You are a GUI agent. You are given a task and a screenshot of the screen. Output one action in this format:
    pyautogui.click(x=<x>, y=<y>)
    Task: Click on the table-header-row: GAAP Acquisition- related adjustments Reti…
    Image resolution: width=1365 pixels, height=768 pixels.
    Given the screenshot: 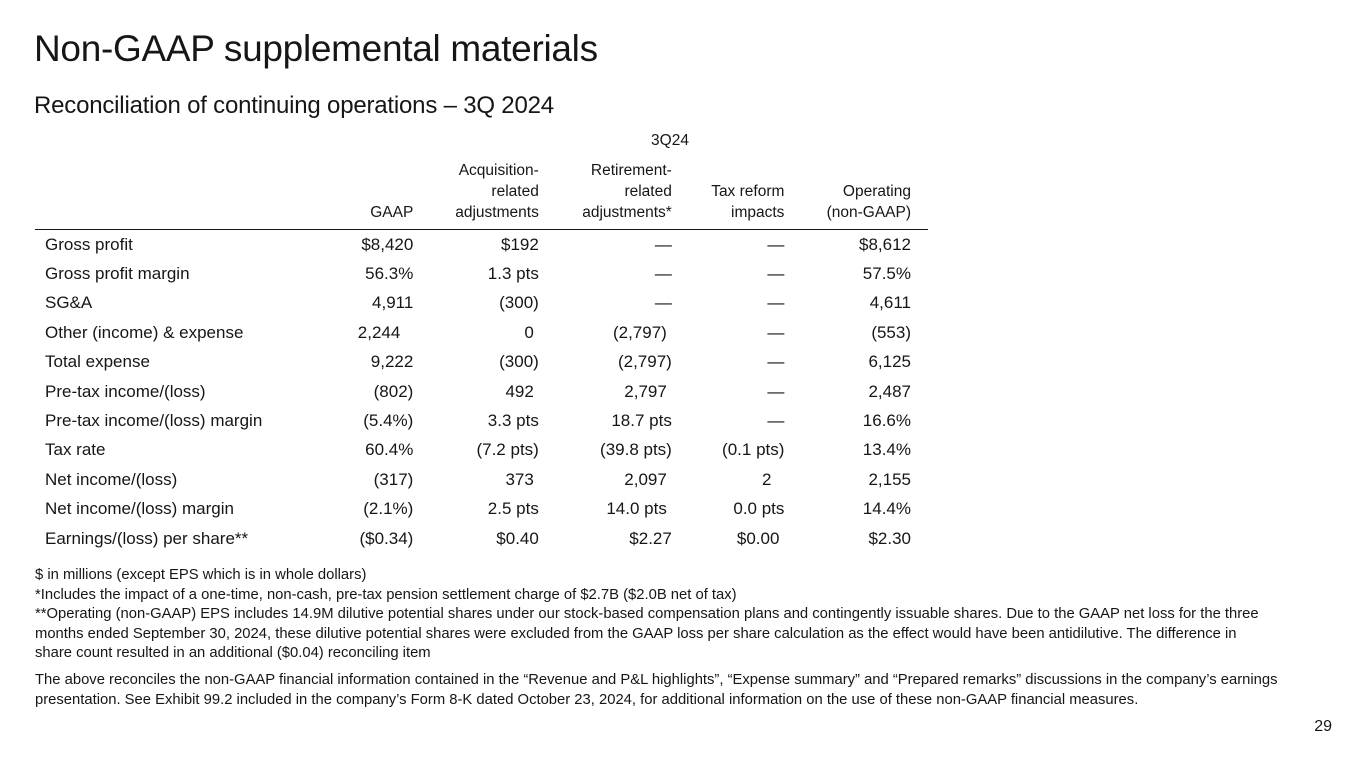 What is the action you would take?
    pyautogui.click(x=481, y=195)
    